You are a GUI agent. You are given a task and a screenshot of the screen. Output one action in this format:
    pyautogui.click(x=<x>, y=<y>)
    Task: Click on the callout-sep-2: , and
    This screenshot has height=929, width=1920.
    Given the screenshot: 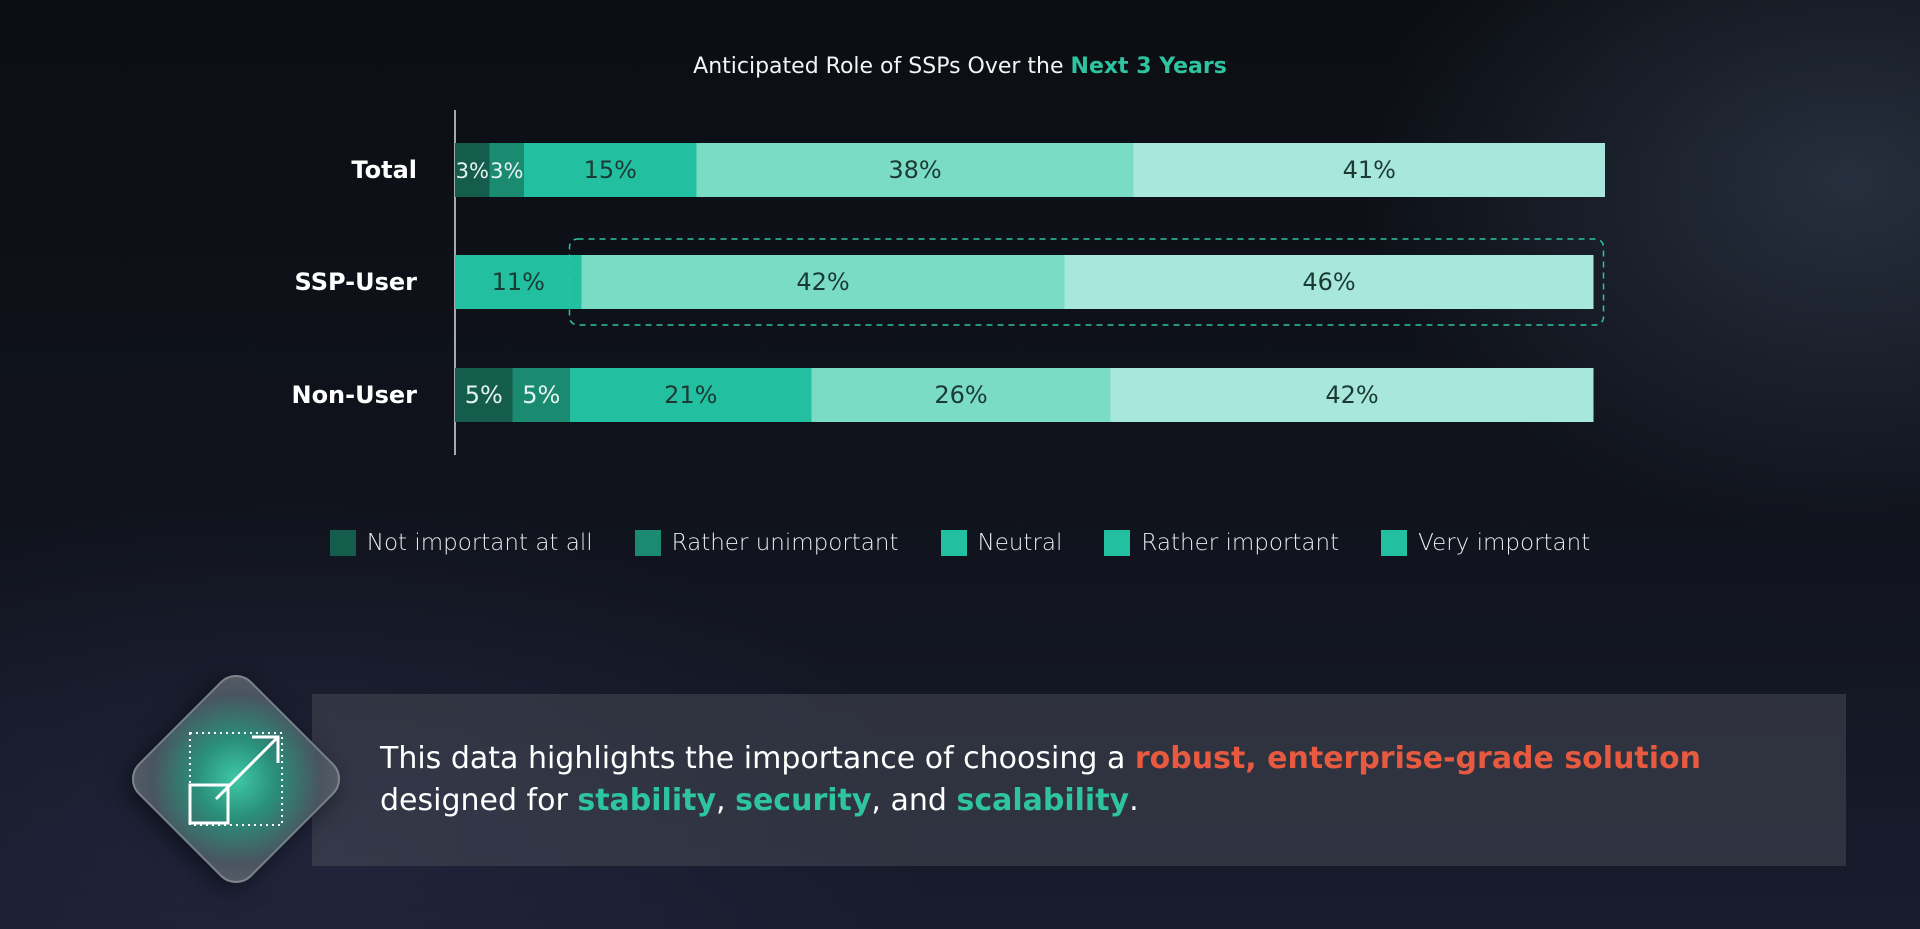 What is the action you would take?
    pyautogui.click(x=914, y=800)
    